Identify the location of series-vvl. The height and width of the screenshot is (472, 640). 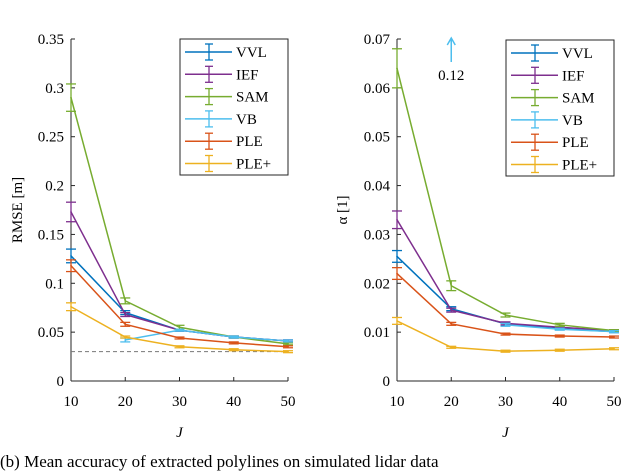
(505, 291).